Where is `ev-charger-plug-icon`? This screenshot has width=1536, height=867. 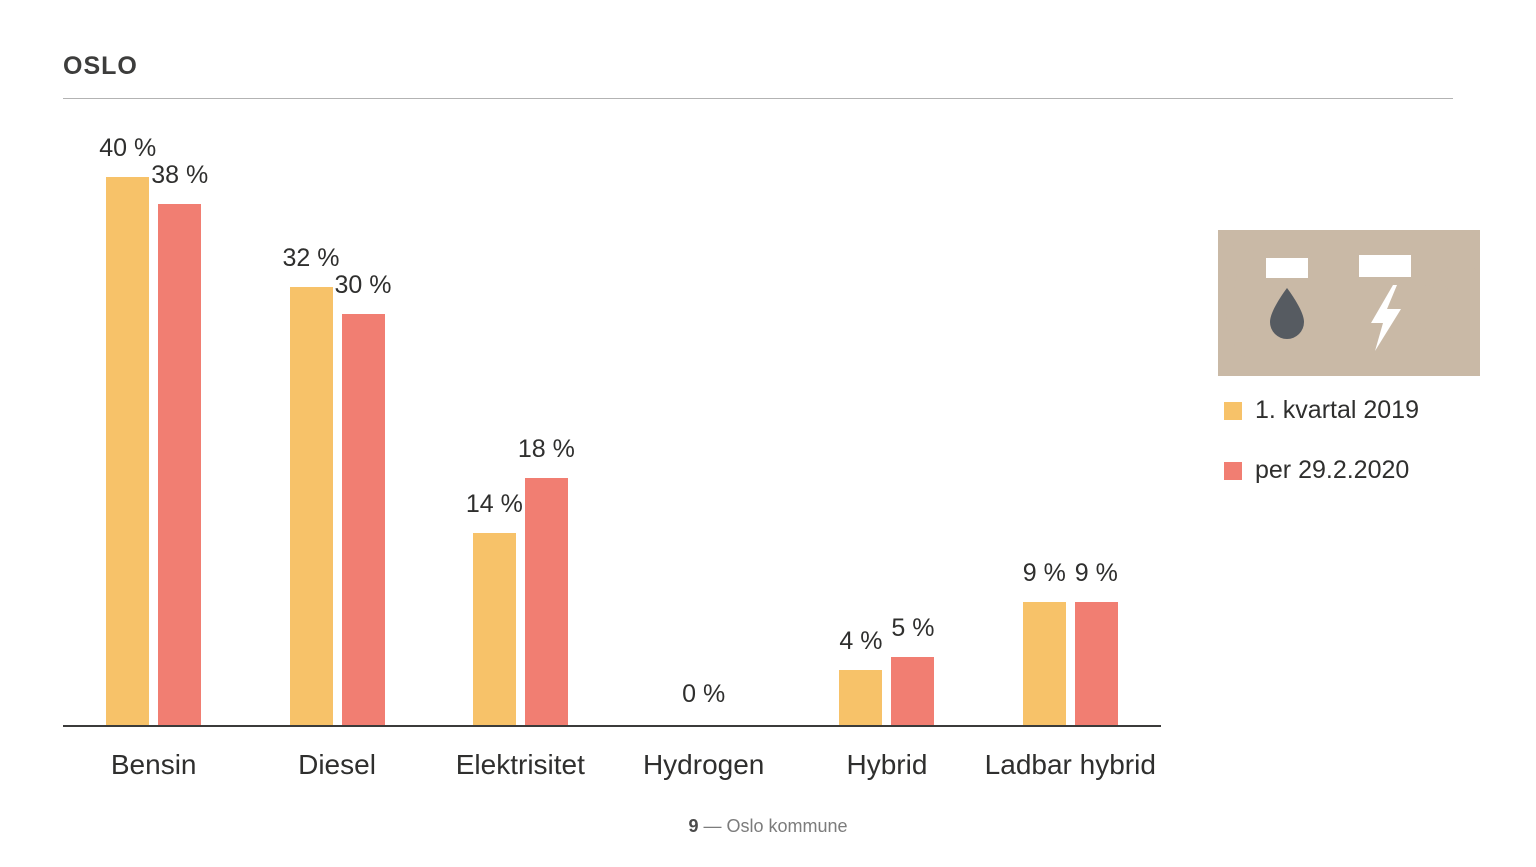
ev-charger-plug-icon is located at coordinates (1407, 308).